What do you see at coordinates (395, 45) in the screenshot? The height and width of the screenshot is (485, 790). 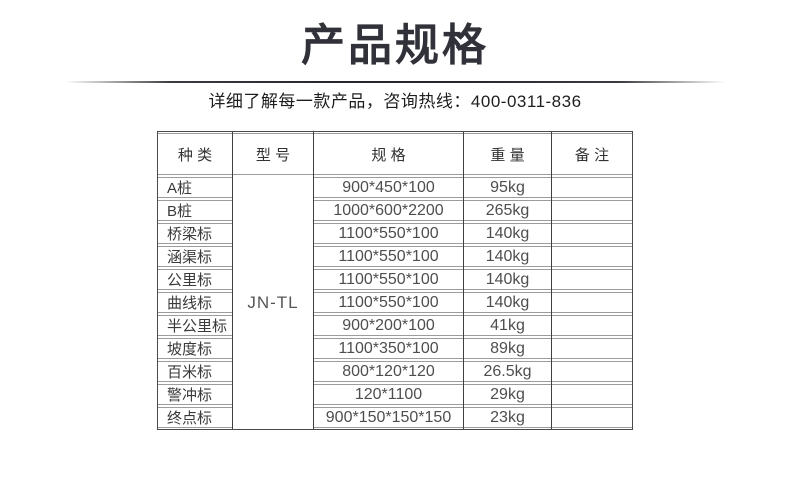 I see `page-title: 产品规格` at bounding box center [395, 45].